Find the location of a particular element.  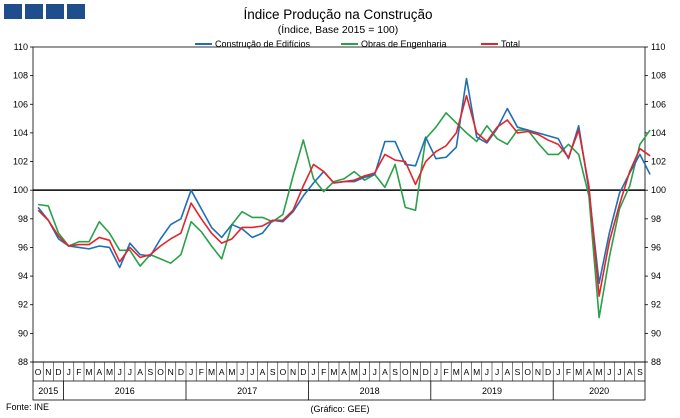

y-tick-label-left: 104 is located at coordinates (20, 133).